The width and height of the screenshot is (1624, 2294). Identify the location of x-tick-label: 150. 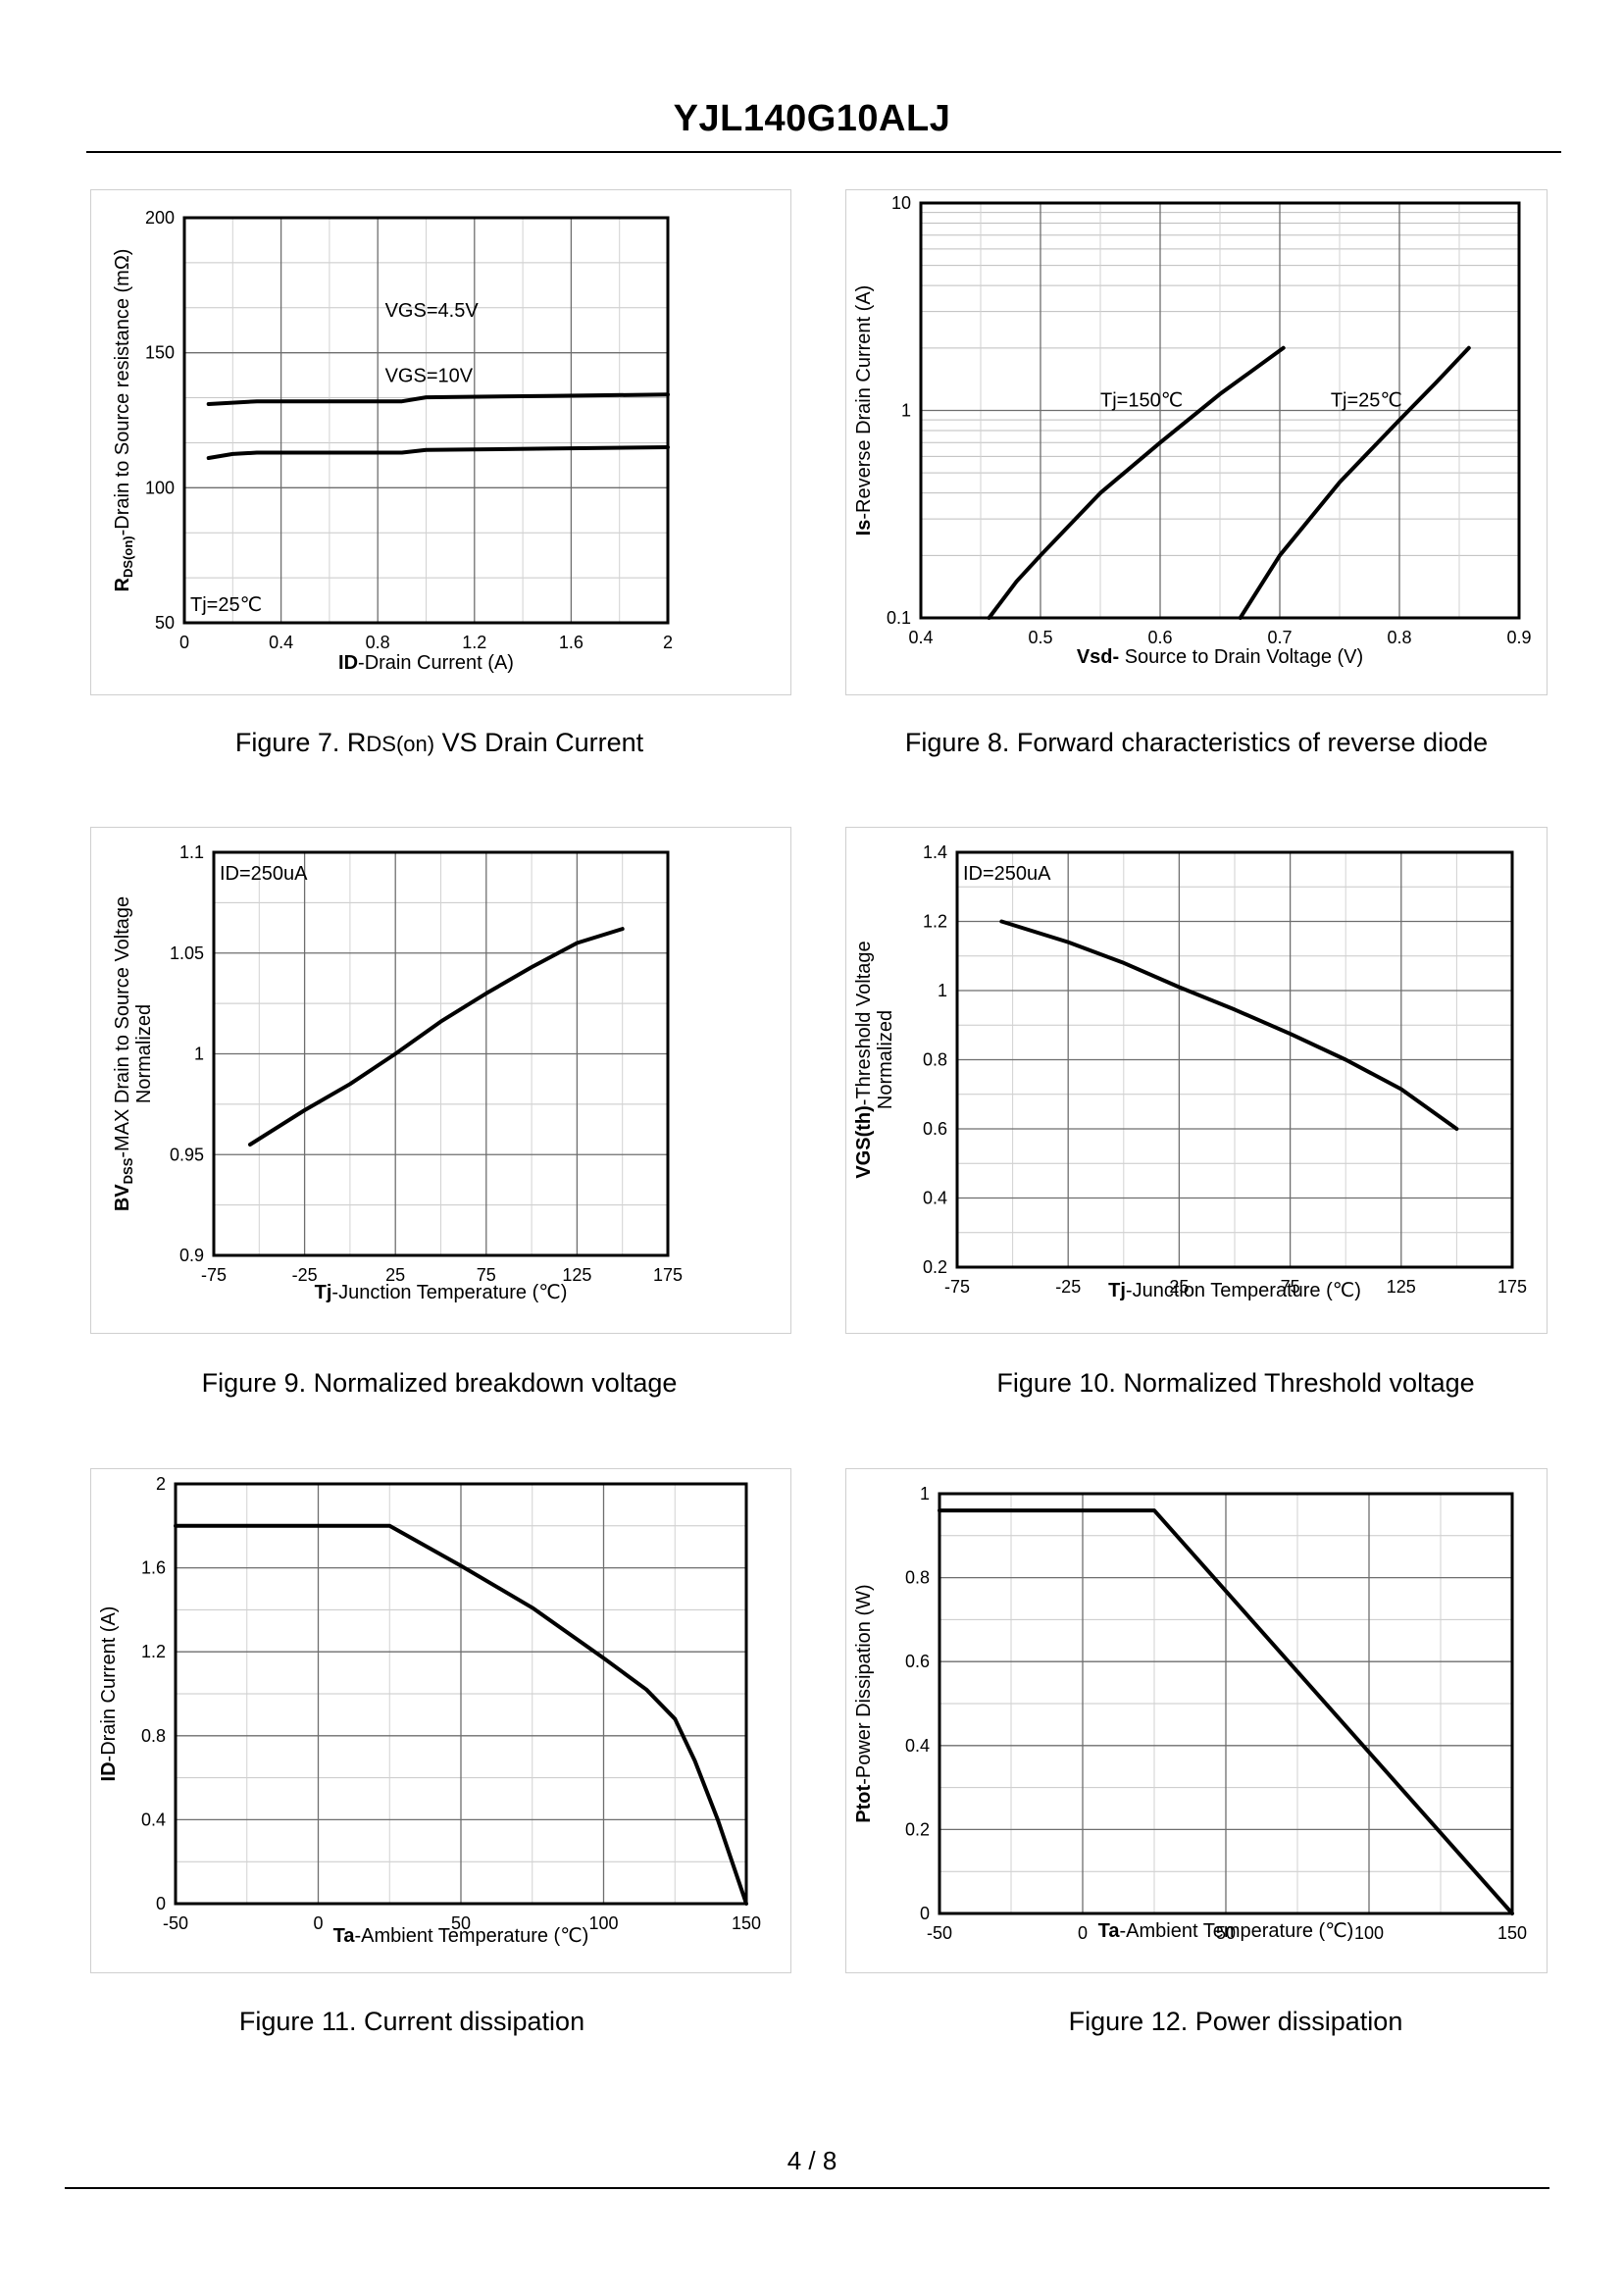
(1512, 1933).